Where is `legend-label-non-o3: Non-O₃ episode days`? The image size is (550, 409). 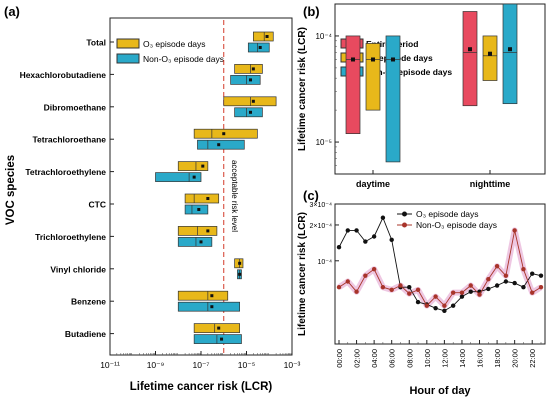 legend-label-non-o3: Non-O₃ episode days is located at coordinates (183, 59).